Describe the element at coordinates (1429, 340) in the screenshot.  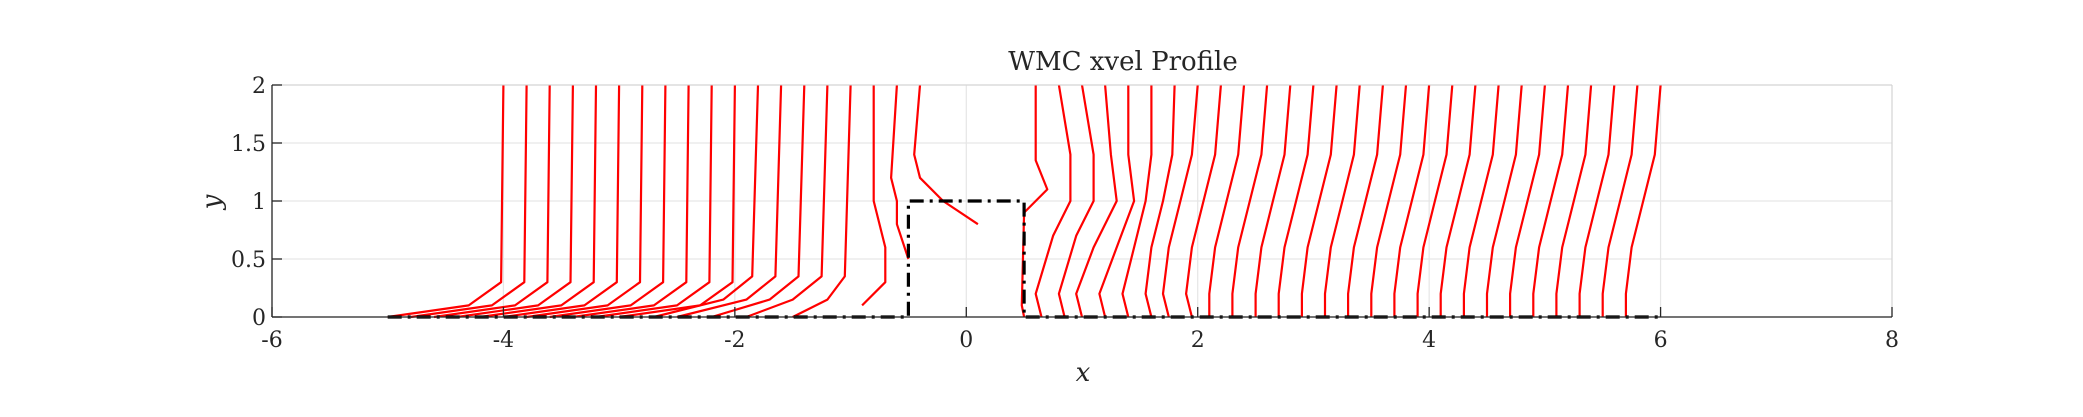
I see `x-tick-label: 4` at that location.